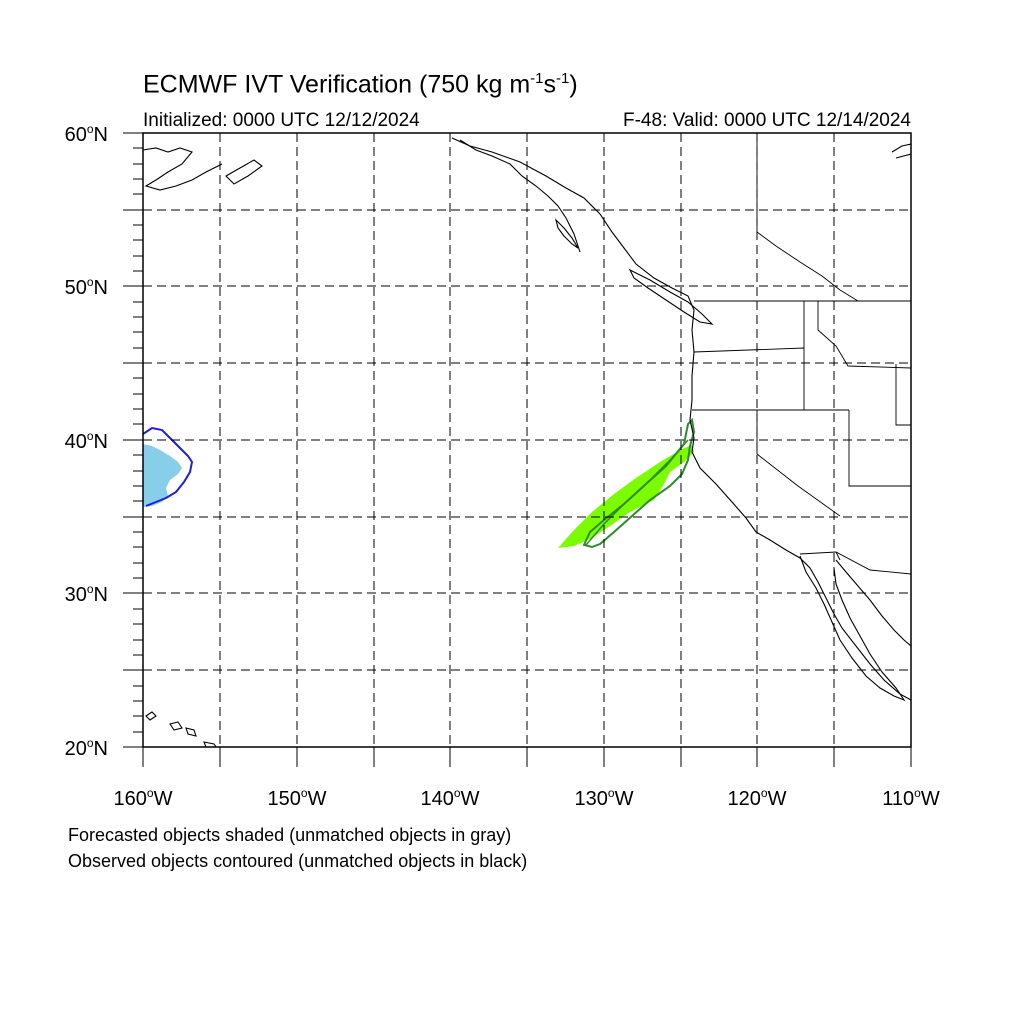 Image resolution: width=1024 pixels, height=1024 pixels. I want to click on observed-object-2-axis, so click(637, 492).